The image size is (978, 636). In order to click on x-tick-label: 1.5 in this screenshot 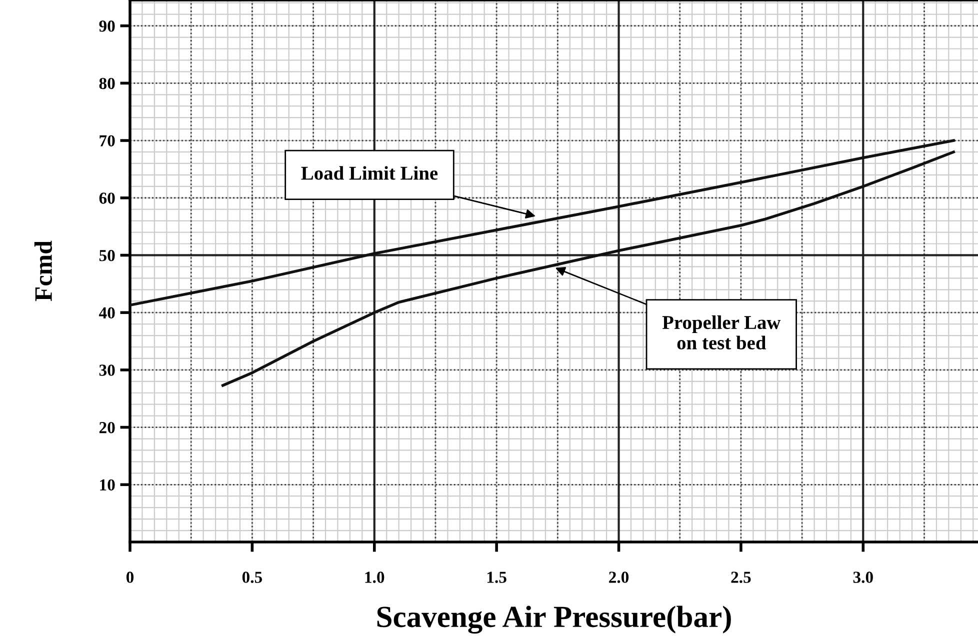, I will do `click(496, 577)`.